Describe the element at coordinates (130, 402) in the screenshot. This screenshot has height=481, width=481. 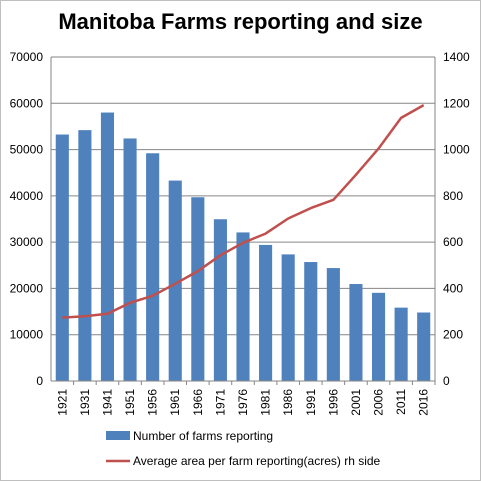
I see `x-tick-label: 1951` at that location.